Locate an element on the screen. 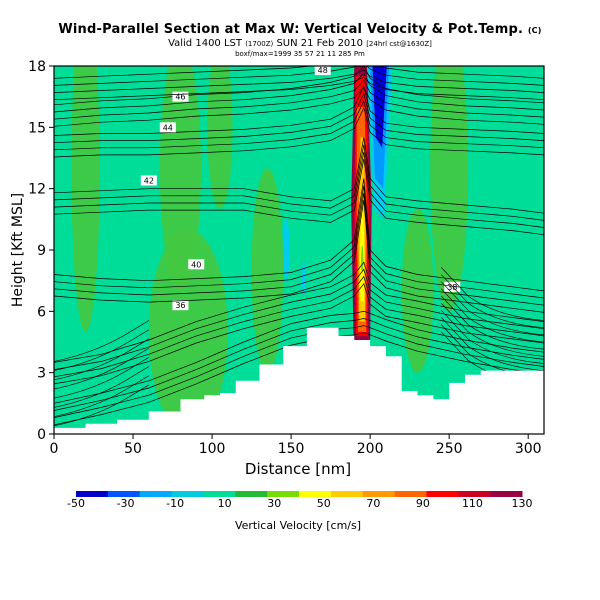 This screenshot has height=600, width=600. colorbar-tick-label: 50 is located at coordinates (324, 503).